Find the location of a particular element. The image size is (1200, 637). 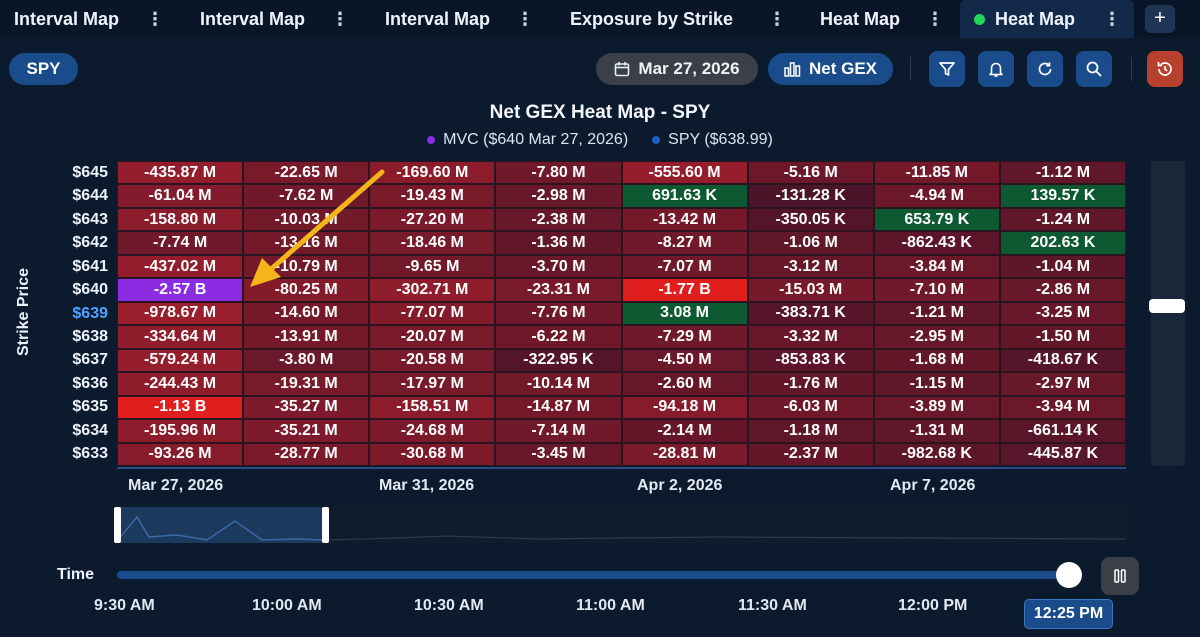

heatmap-cell: -350.05 K is located at coordinates (810, 219).